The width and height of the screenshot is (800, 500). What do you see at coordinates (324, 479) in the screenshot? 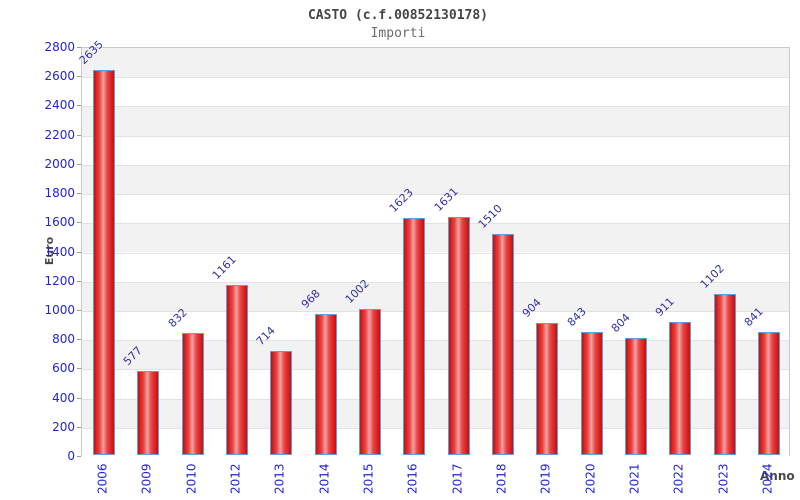
I see `x-tick-label: 2014` at bounding box center [324, 479].